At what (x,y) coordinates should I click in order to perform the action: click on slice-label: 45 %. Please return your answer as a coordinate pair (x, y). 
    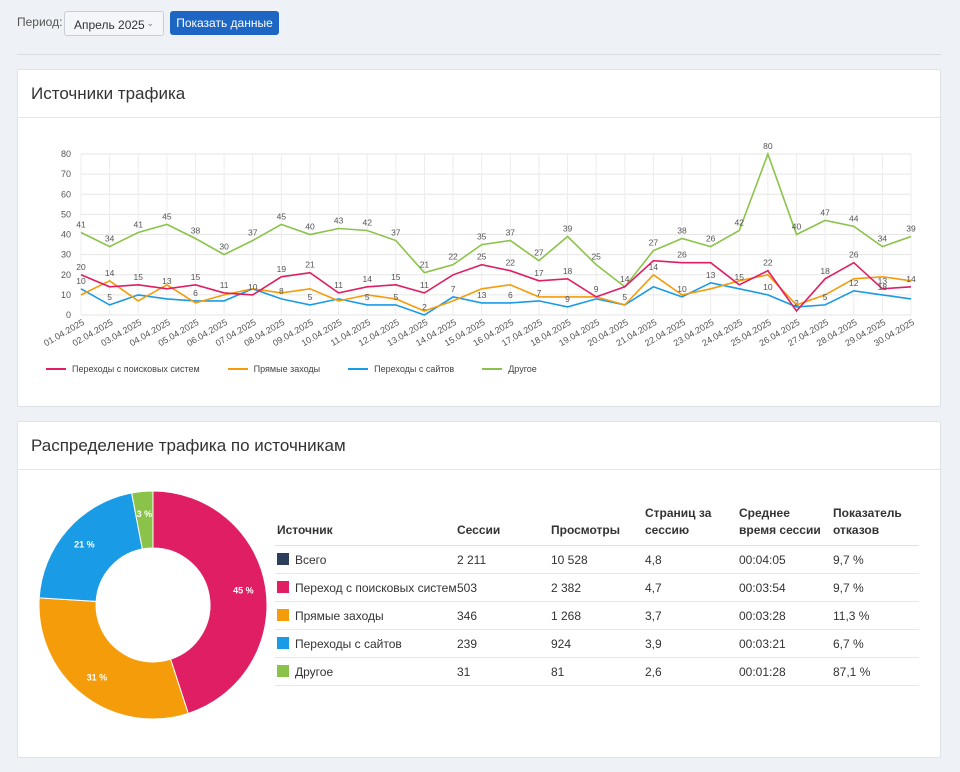
    Looking at the image, I should click on (243, 591).